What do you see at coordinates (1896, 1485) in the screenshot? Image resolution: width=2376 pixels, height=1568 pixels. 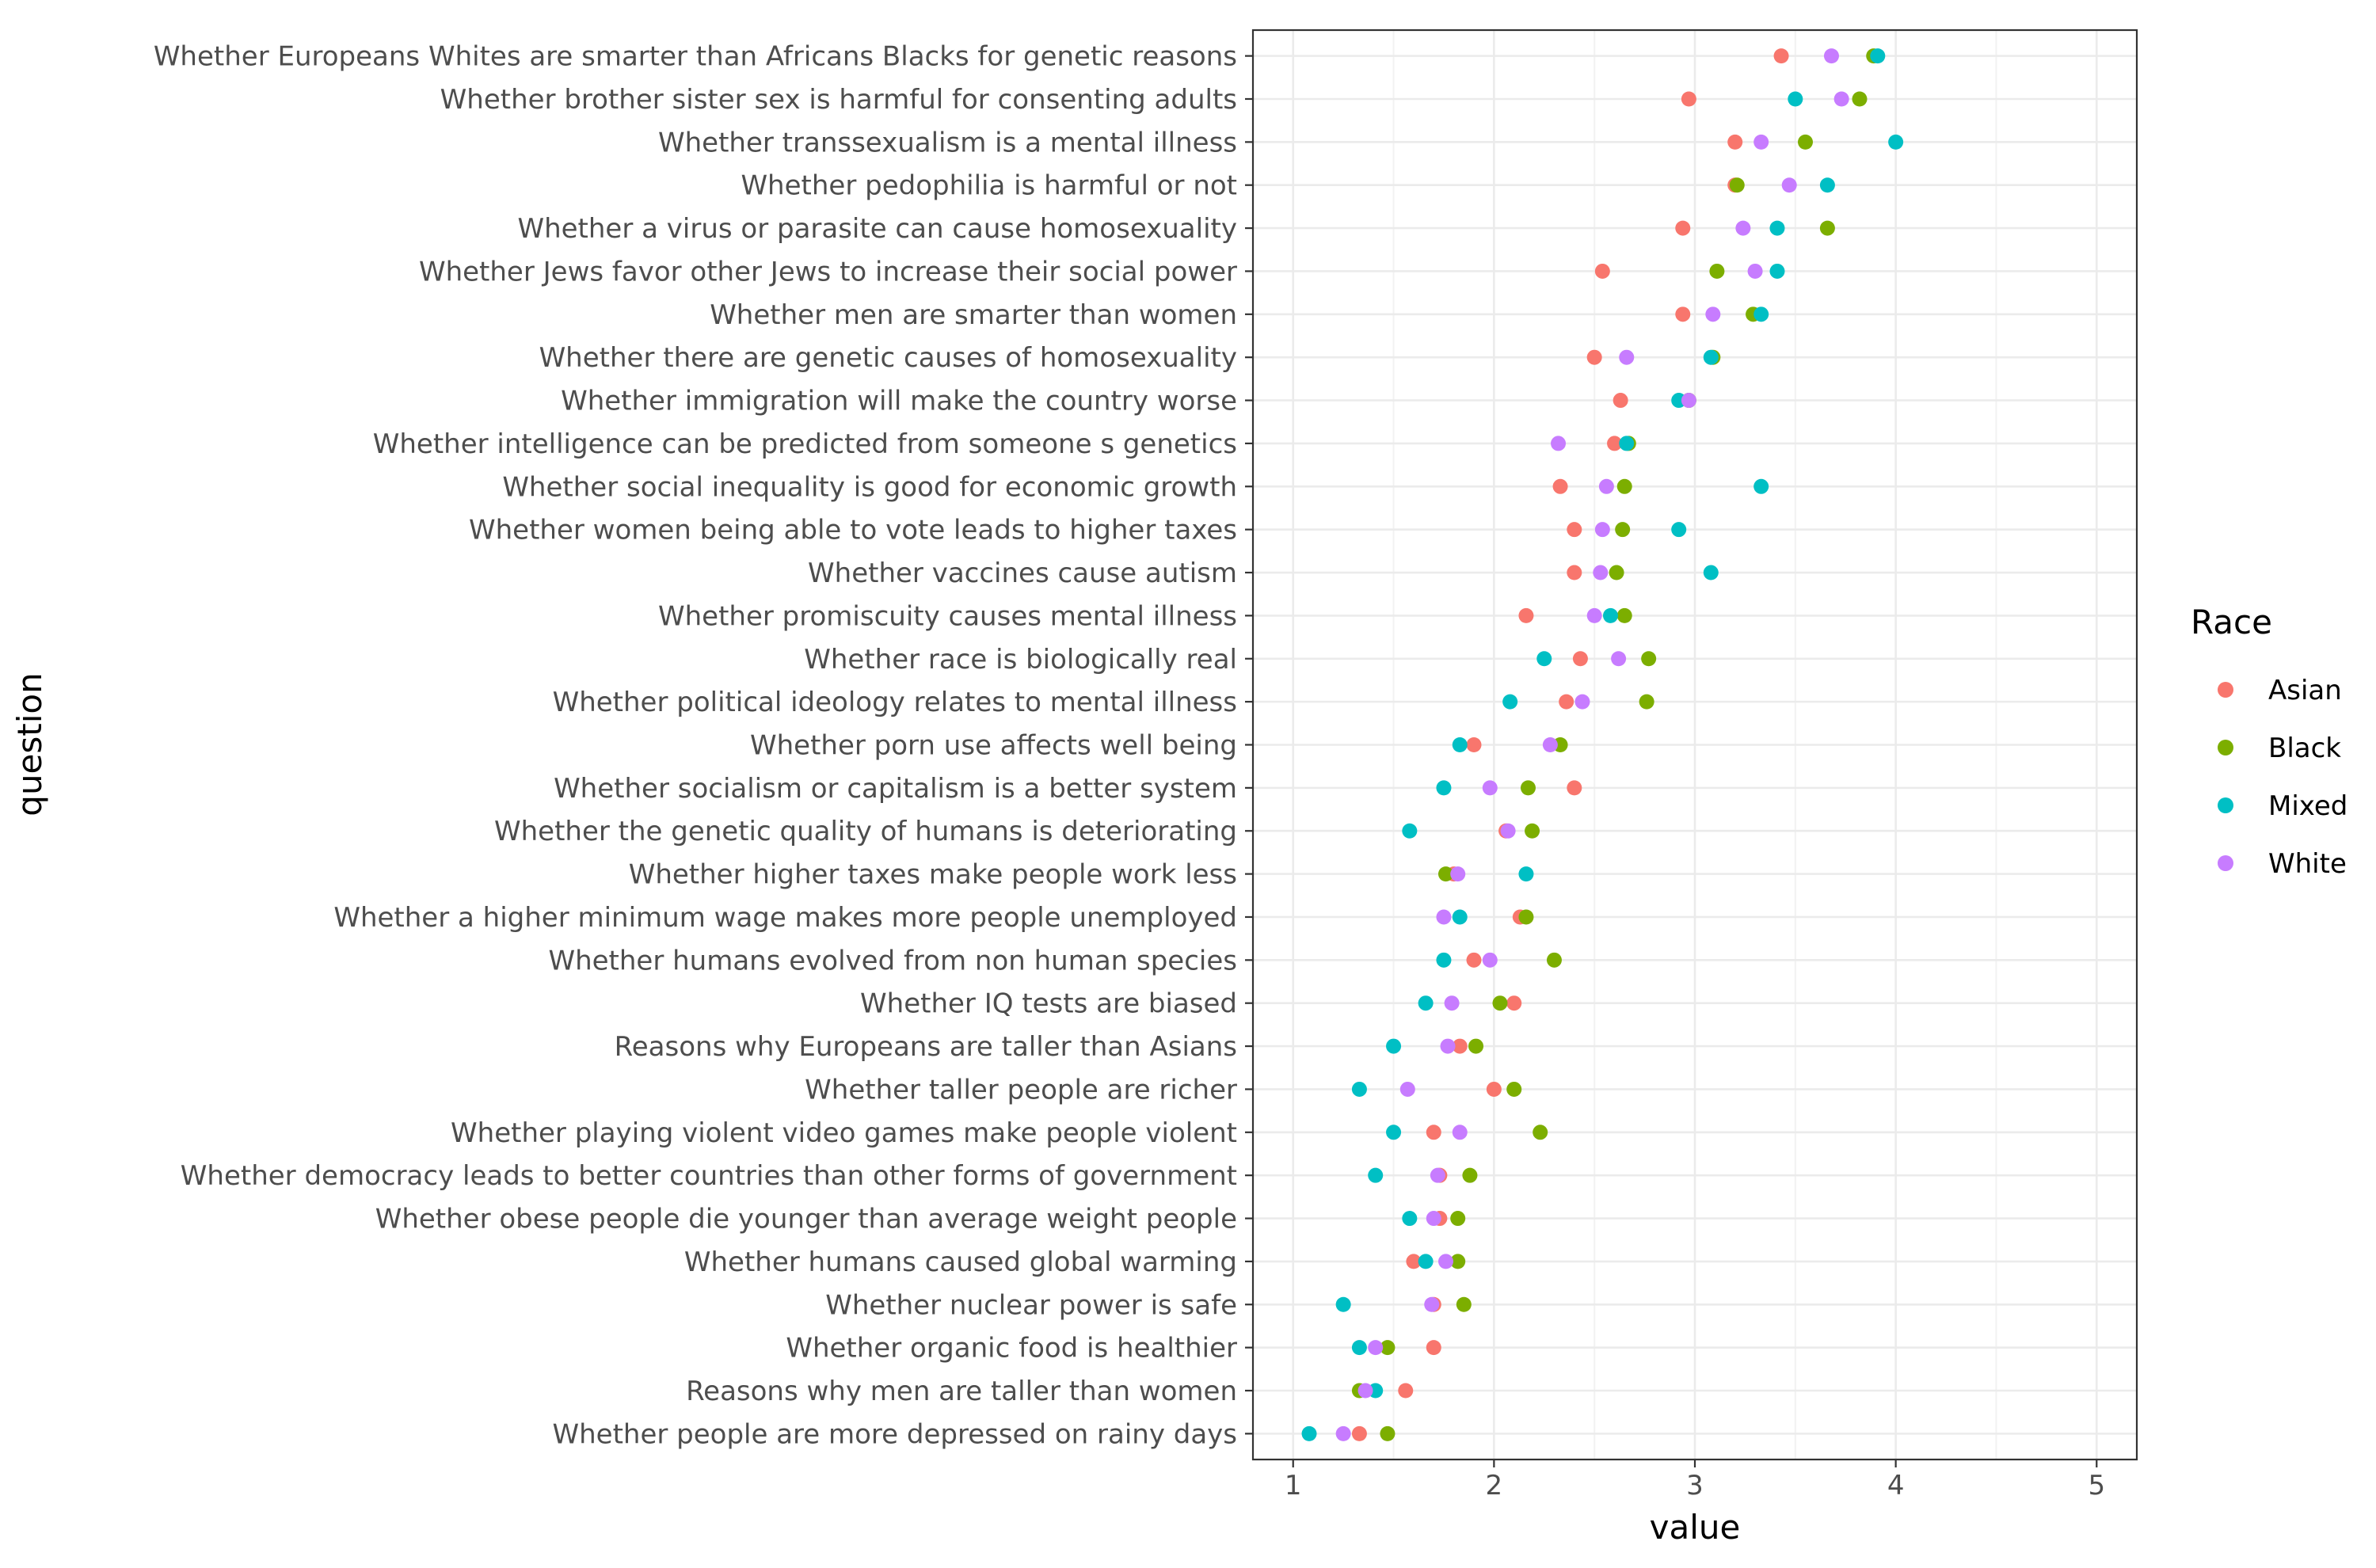 I see `x-tick-label: 4` at bounding box center [1896, 1485].